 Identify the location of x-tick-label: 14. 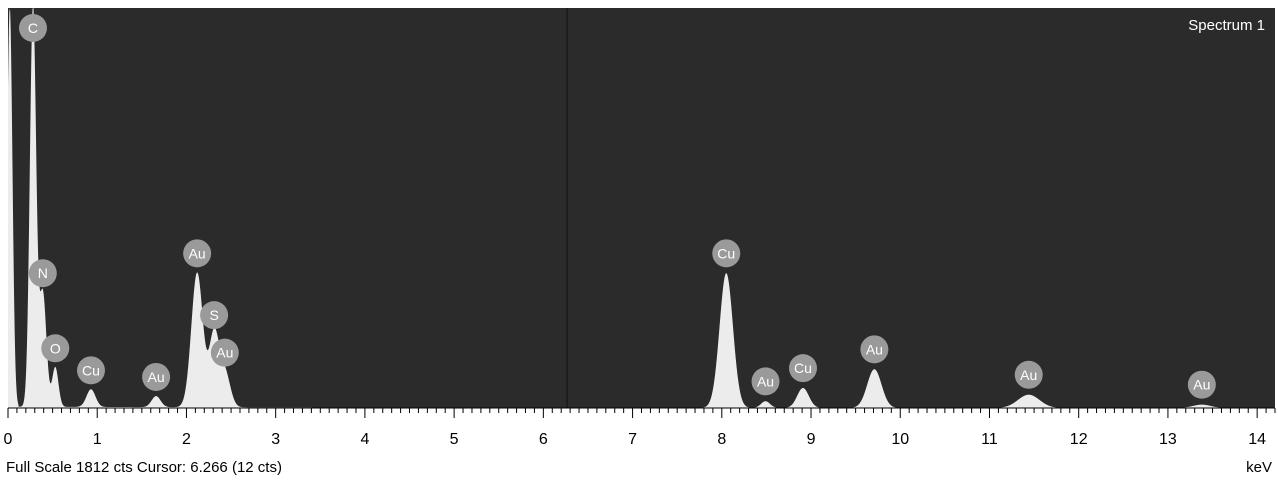
(1257, 439).